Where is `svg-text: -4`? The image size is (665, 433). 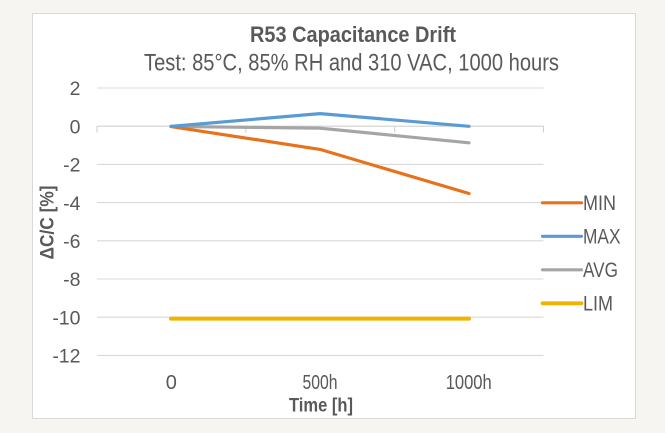 svg-text: -4 is located at coordinates (71, 204).